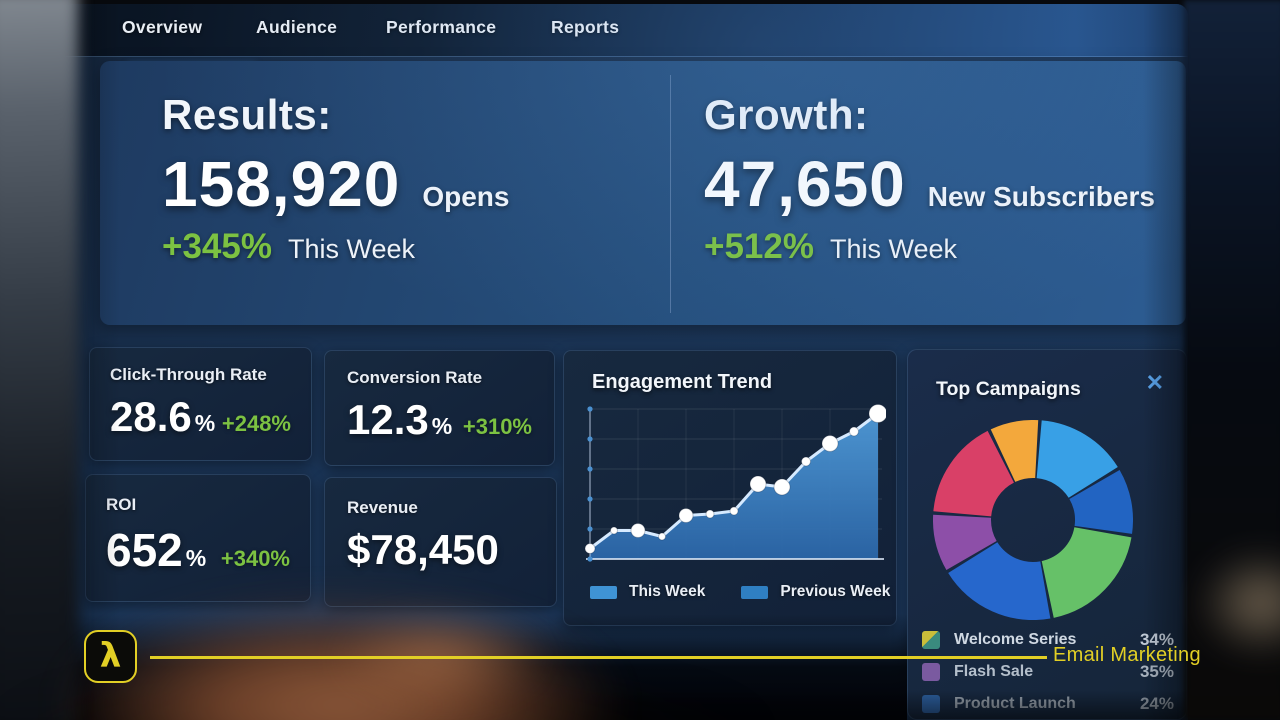 The width and height of the screenshot is (1280, 720). Describe the element at coordinates (151, 416) in the screenshot. I see `ctr-value: 28.6` at that location.